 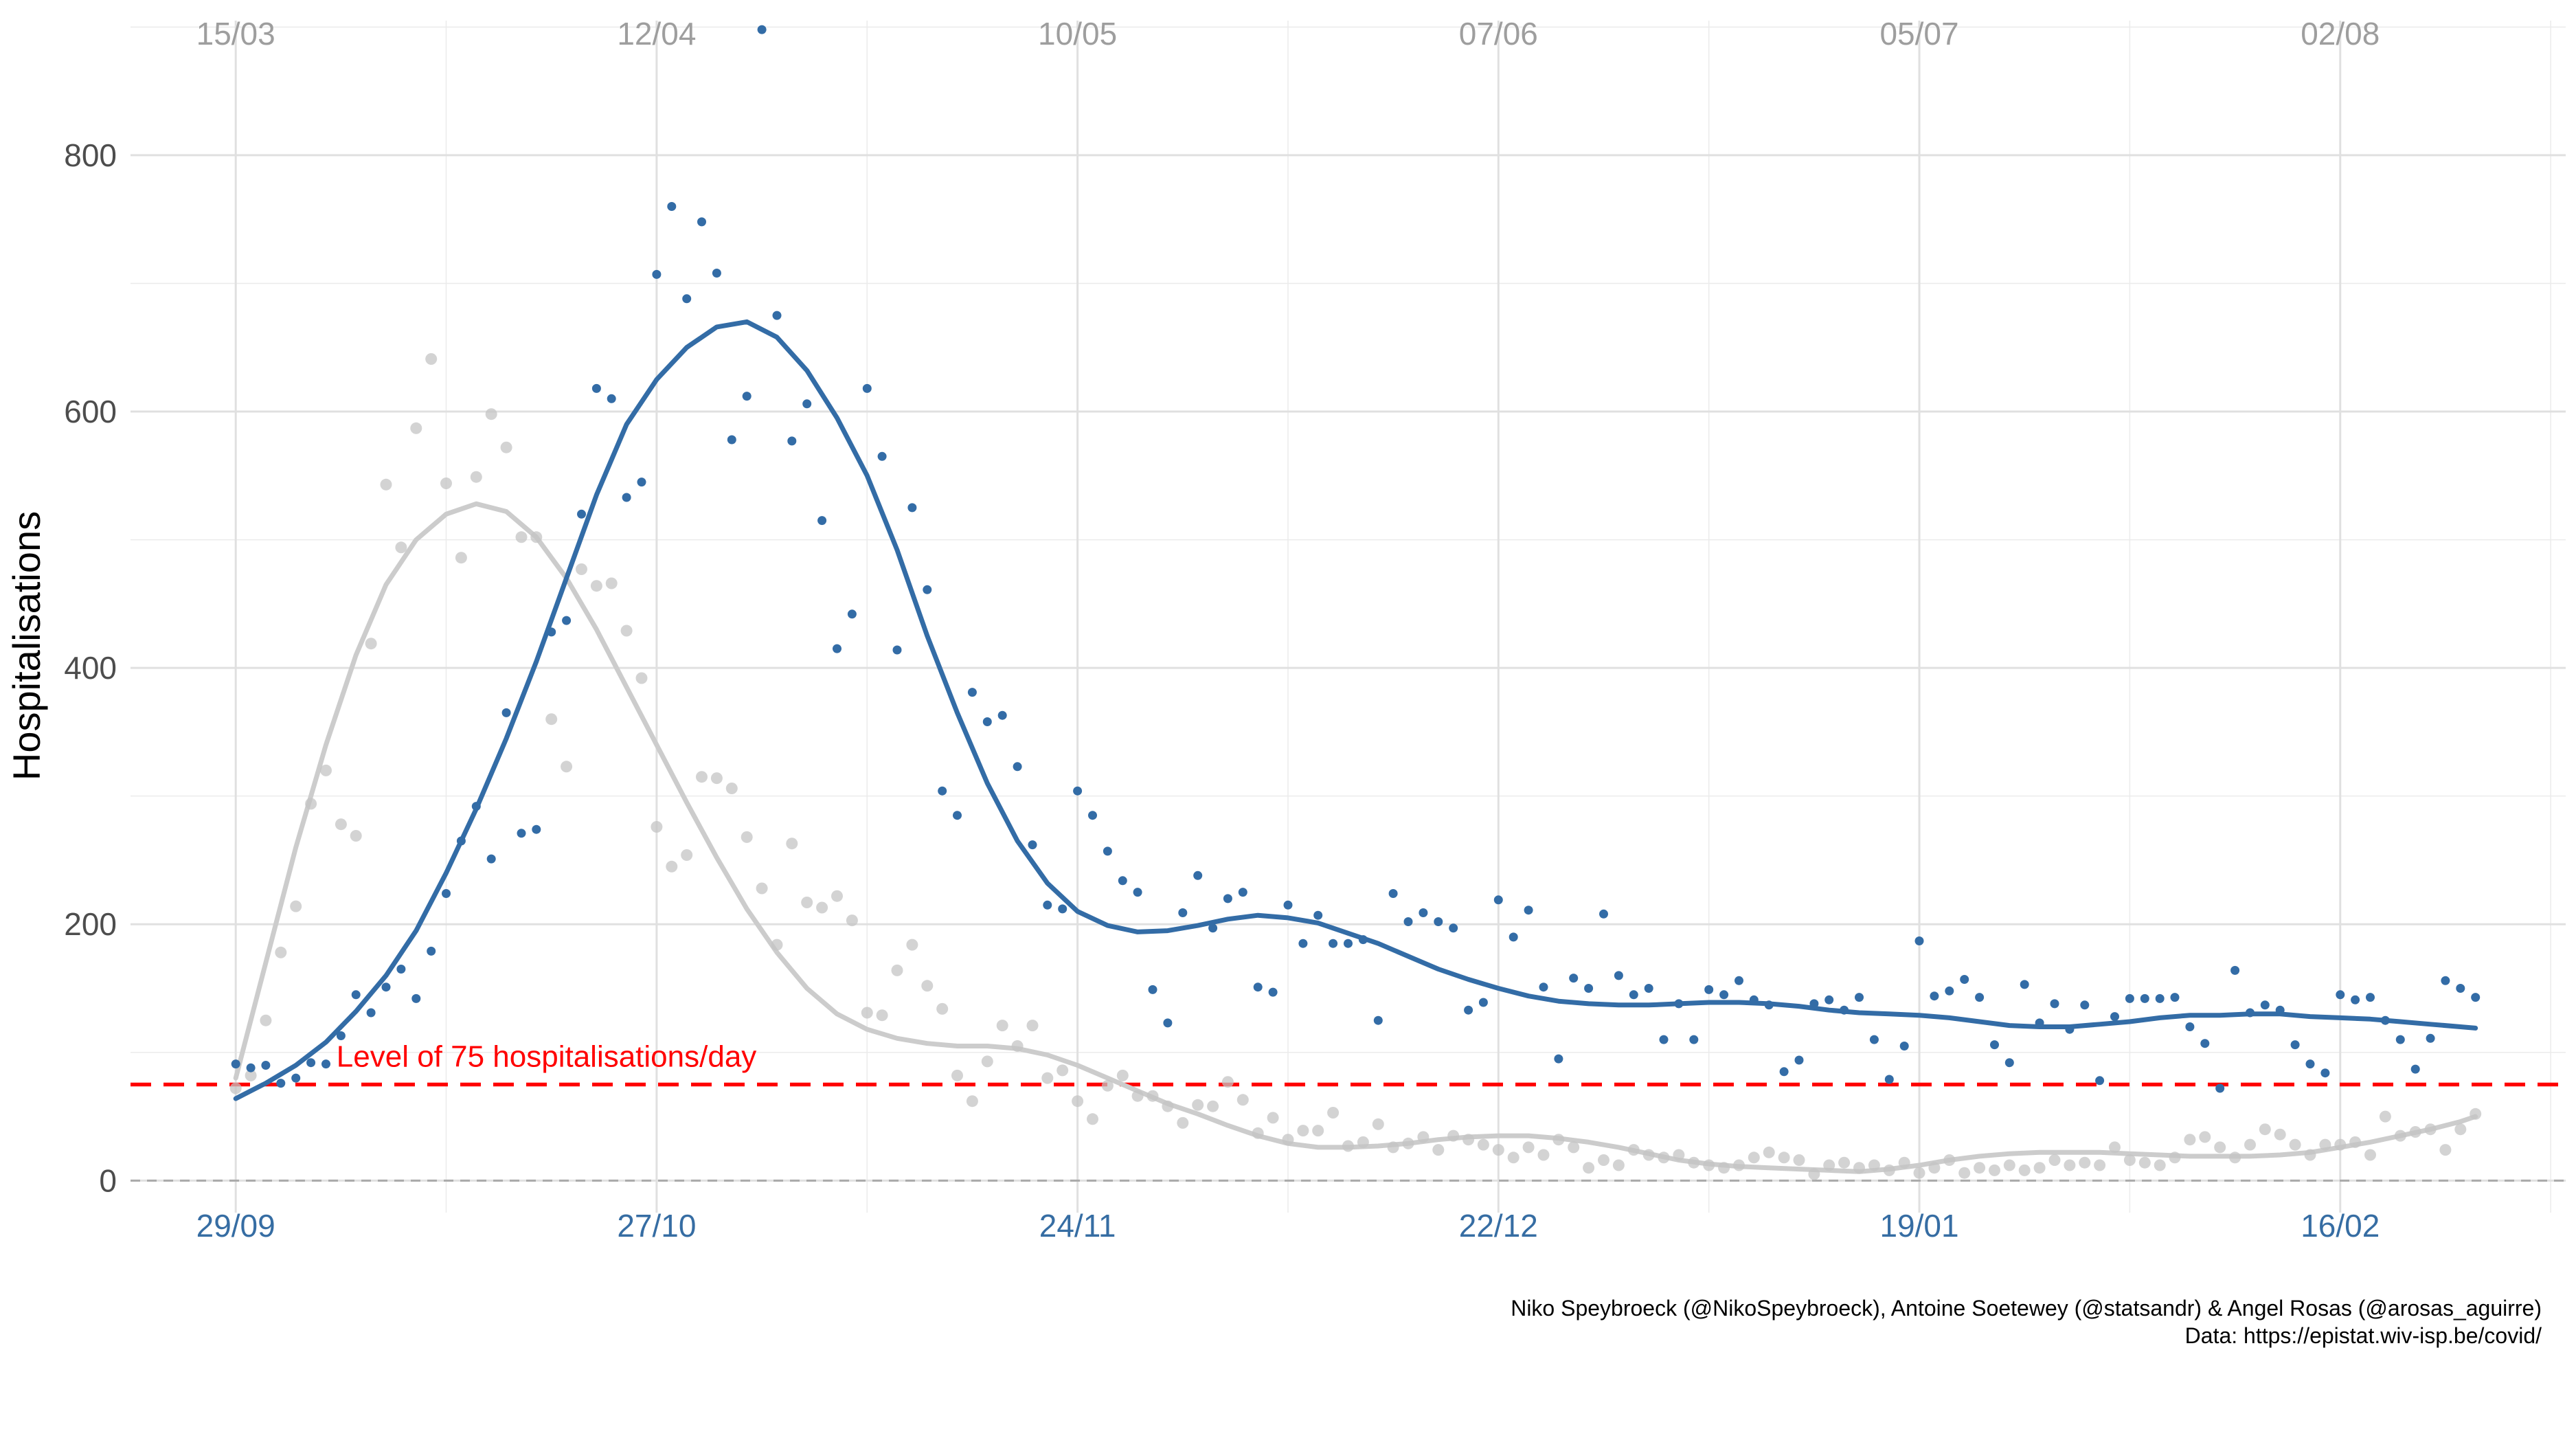 What do you see at coordinates (1288, 34) in the screenshot?
I see `top-x-axis-tick-labels: 15/03 12/04 10/05 07/06 05/07 02/08` at bounding box center [1288, 34].